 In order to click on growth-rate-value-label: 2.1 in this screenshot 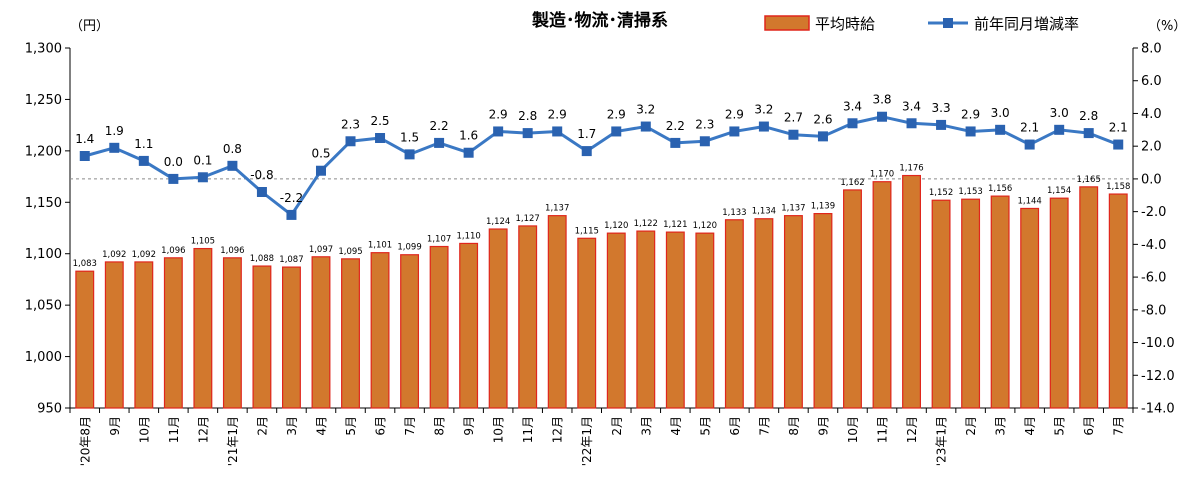, I will do `click(1118, 128)`.